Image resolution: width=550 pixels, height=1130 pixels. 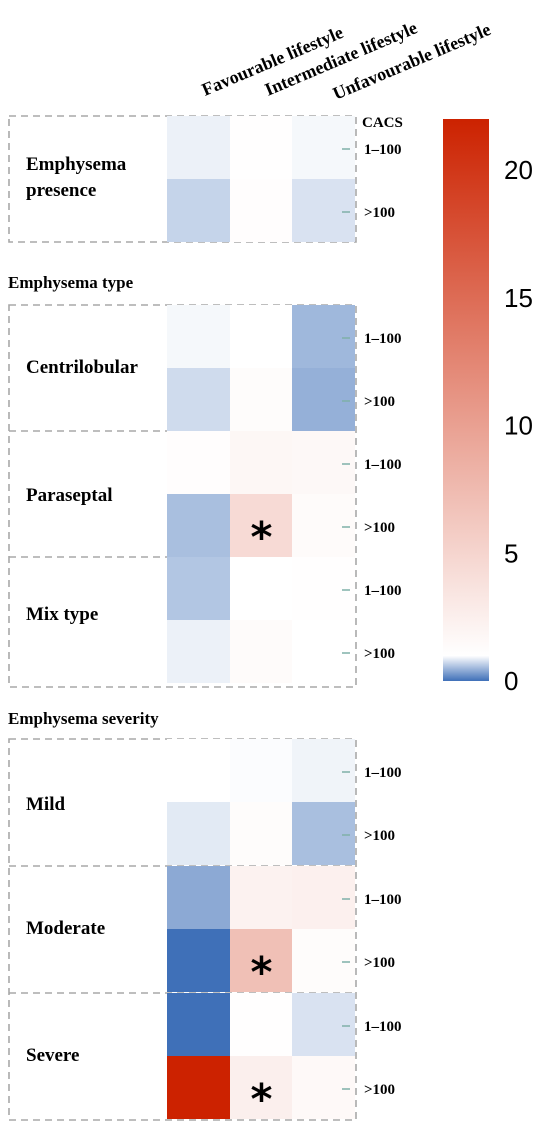 What do you see at coordinates (82, 367) in the screenshot?
I see `group-label-centrilobular: Centrilobular` at bounding box center [82, 367].